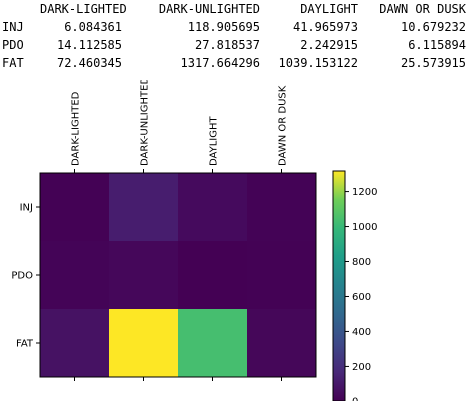  I want to click on colorbar-tick-label: 0, so click(355, 399).